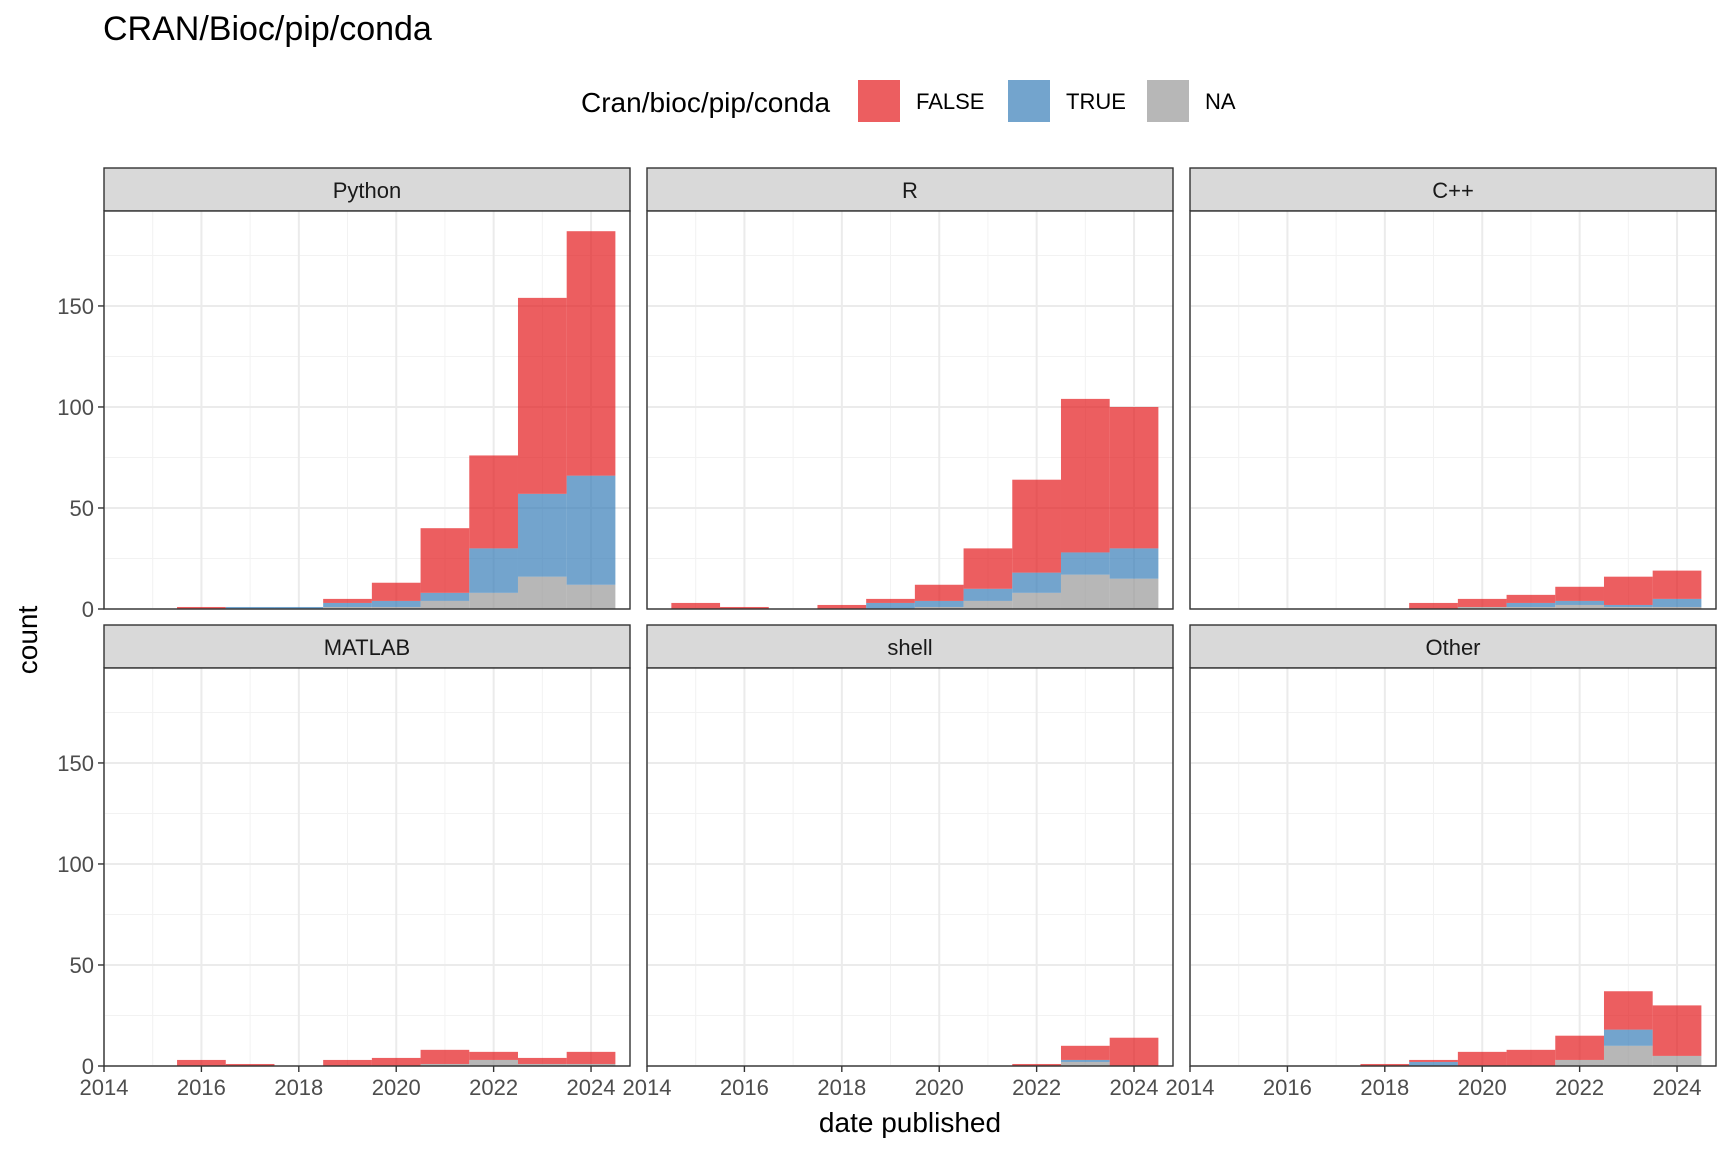  What do you see at coordinates (908, 101) in the screenshot?
I see `legend: Cran/bioc/pip/conda FALSE TRUE NA` at bounding box center [908, 101].